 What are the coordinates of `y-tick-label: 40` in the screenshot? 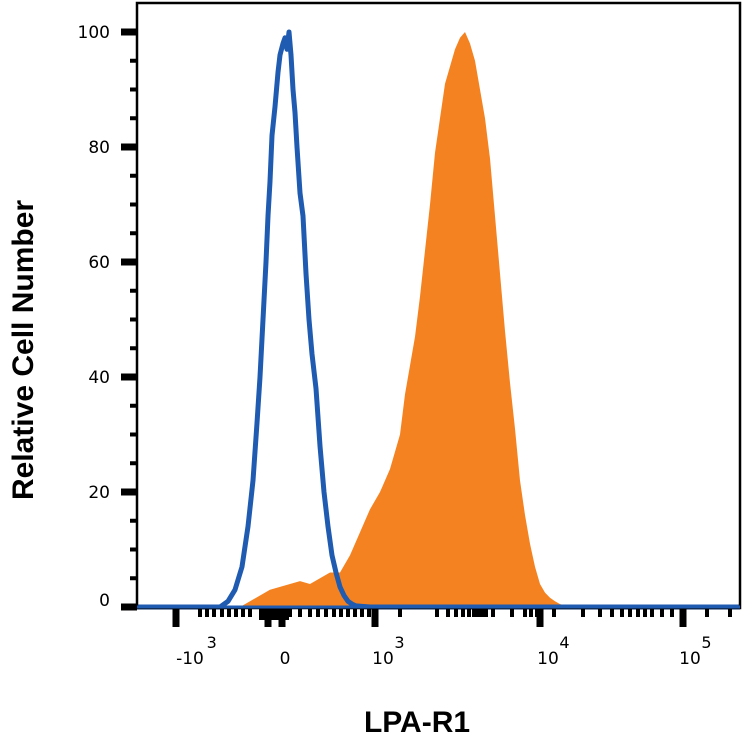 It's located at (99, 378).